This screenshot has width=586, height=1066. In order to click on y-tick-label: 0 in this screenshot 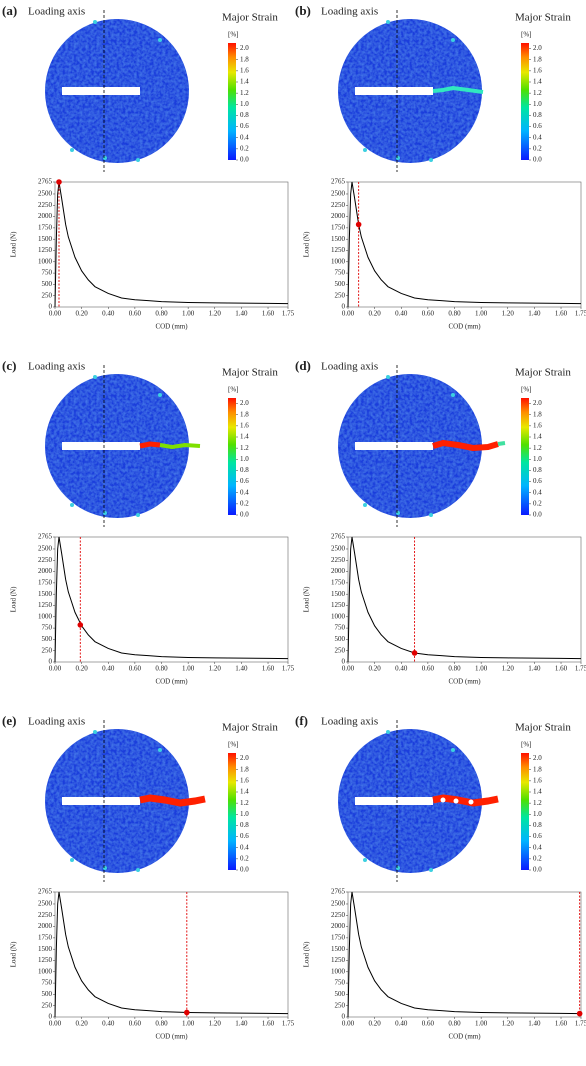, I will do `click(51, 307)`.